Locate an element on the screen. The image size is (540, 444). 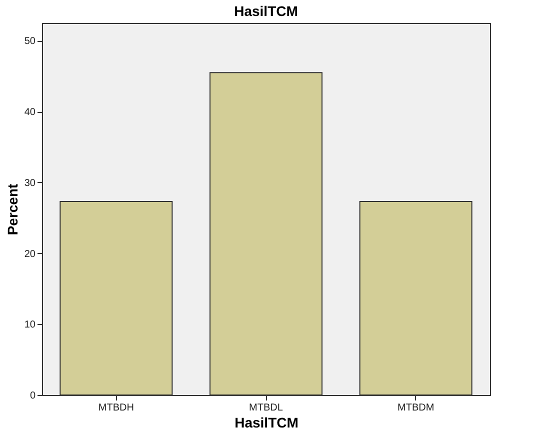
y-tick-label: 50 is located at coordinates (30, 42).